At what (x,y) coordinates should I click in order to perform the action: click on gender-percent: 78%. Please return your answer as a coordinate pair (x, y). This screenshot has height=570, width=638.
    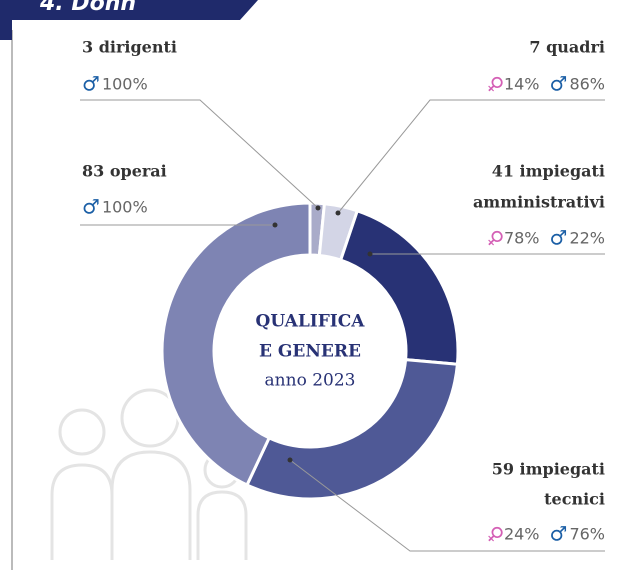
    Looking at the image, I should click on (522, 238).